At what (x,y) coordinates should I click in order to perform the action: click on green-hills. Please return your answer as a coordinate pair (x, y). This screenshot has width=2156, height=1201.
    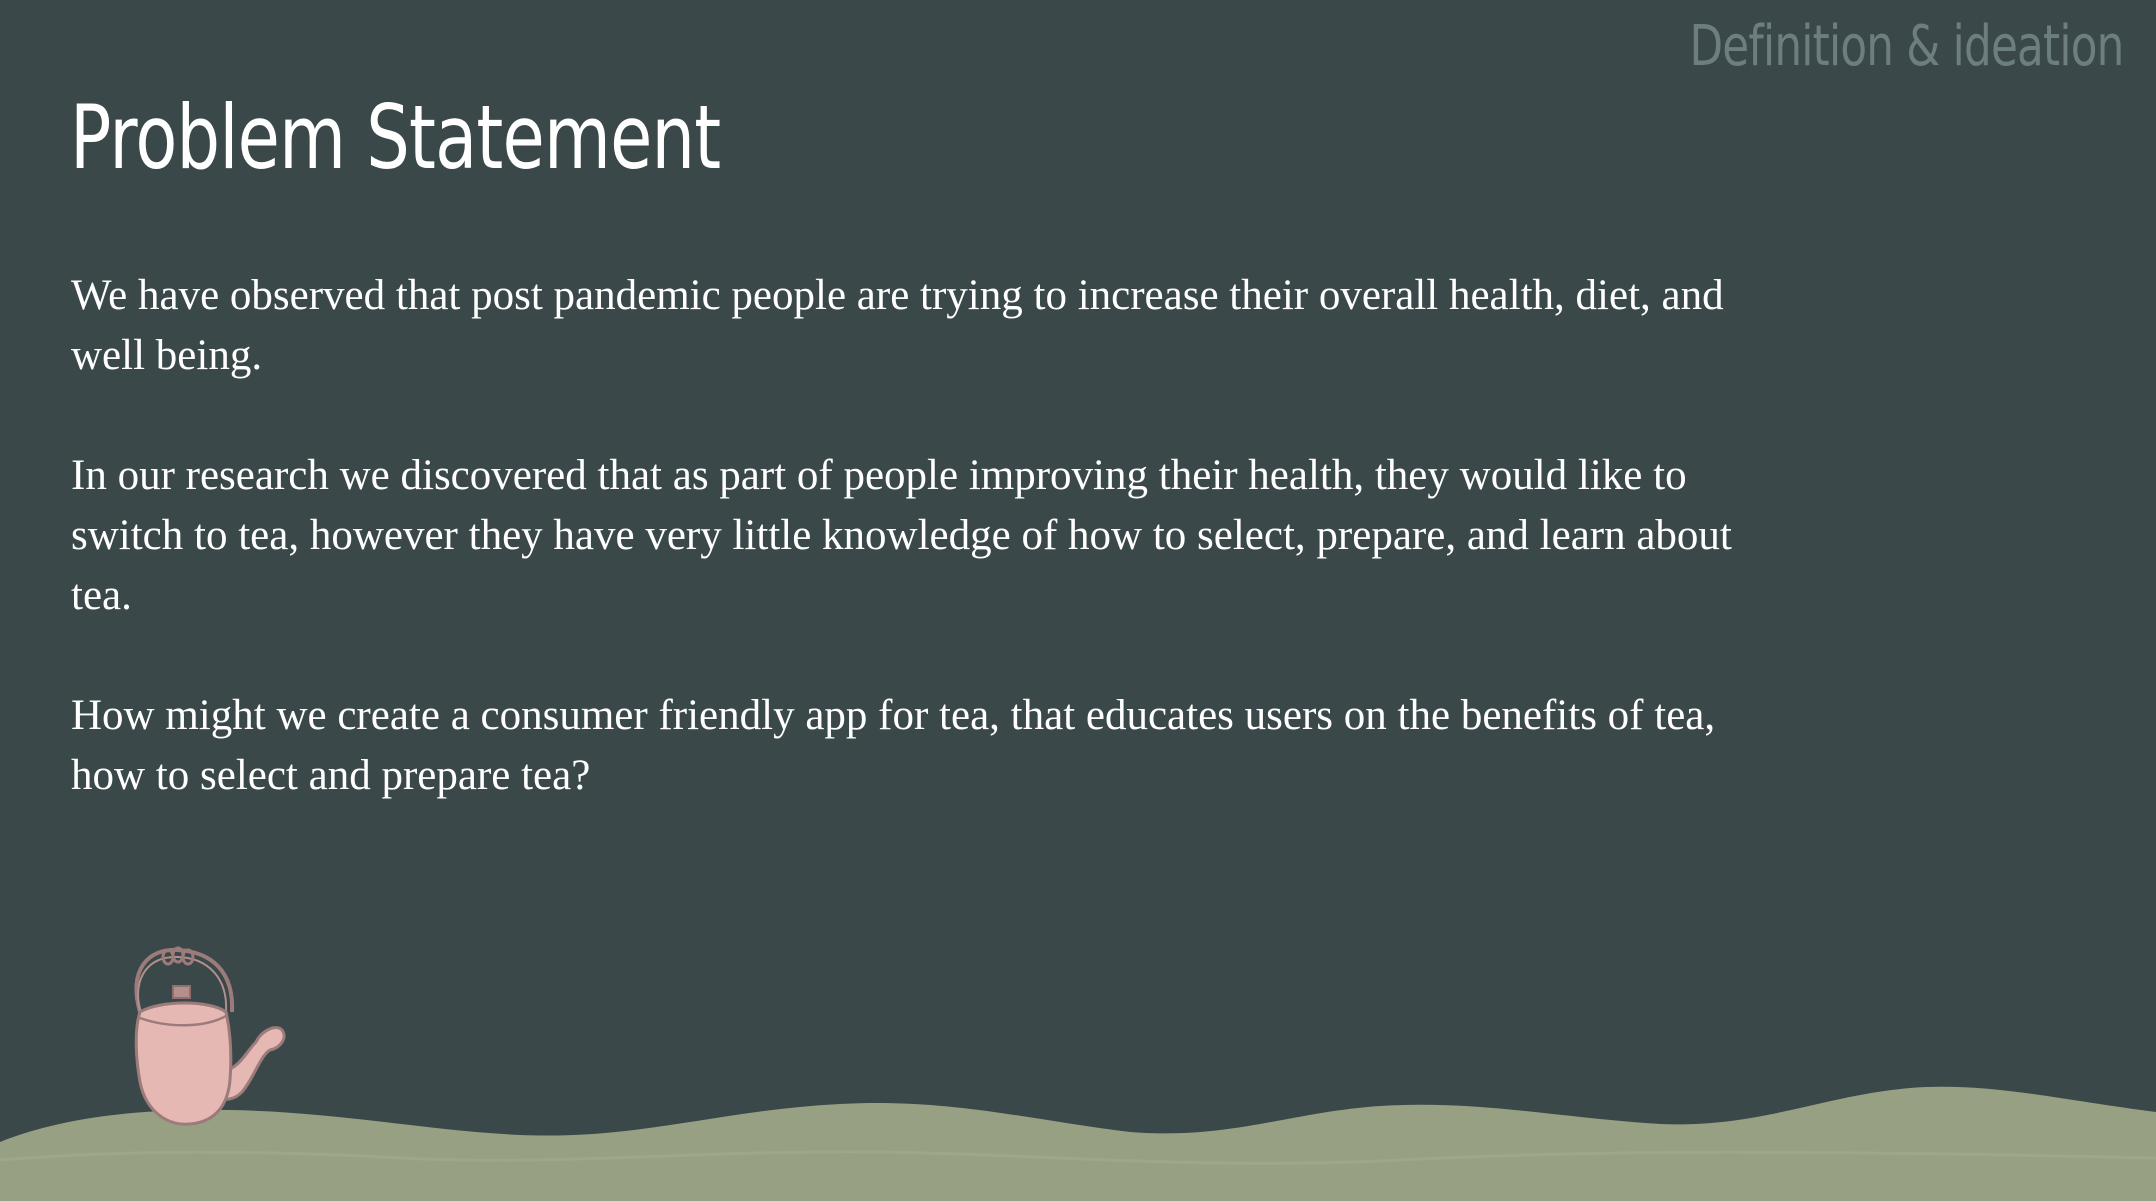
    Looking at the image, I should click on (1078, 1143).